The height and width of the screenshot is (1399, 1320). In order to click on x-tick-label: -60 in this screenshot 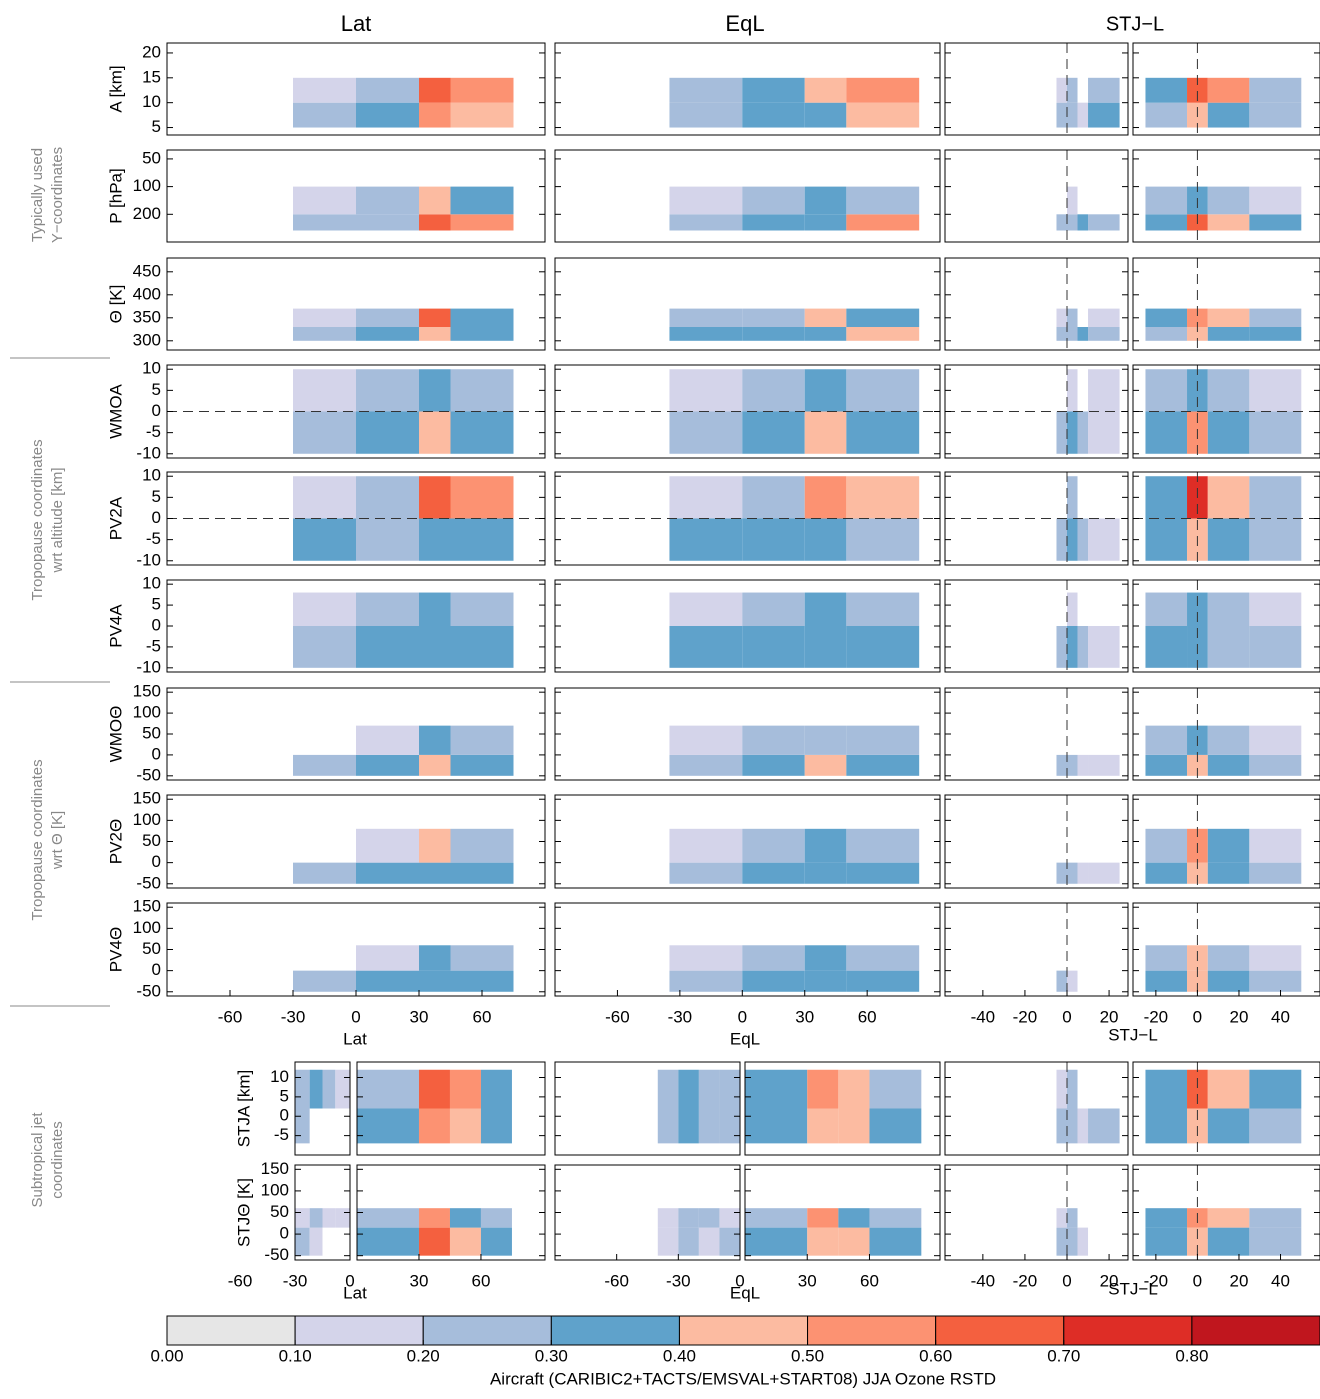, I will do `click(617, 1016)`.